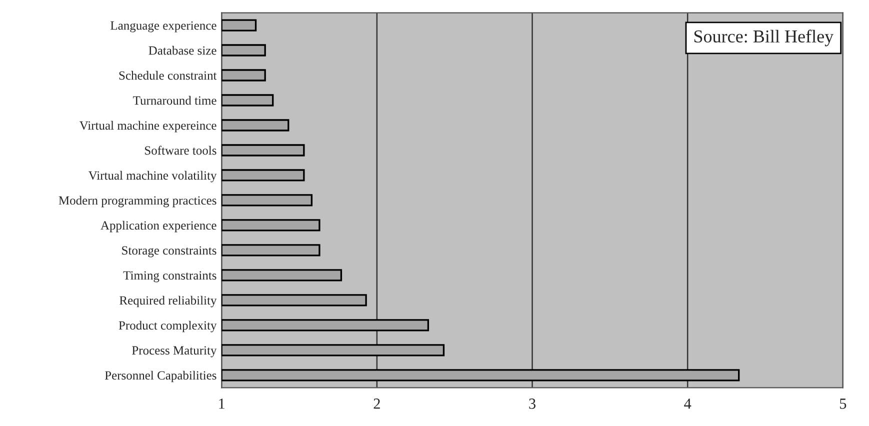 The height and width of the screenshot is (426, 869). What do you see at coordinates (169, 252) in the screenshot?
I see `y-tick-label: Storage constraints` at bounding box center [169, 252].